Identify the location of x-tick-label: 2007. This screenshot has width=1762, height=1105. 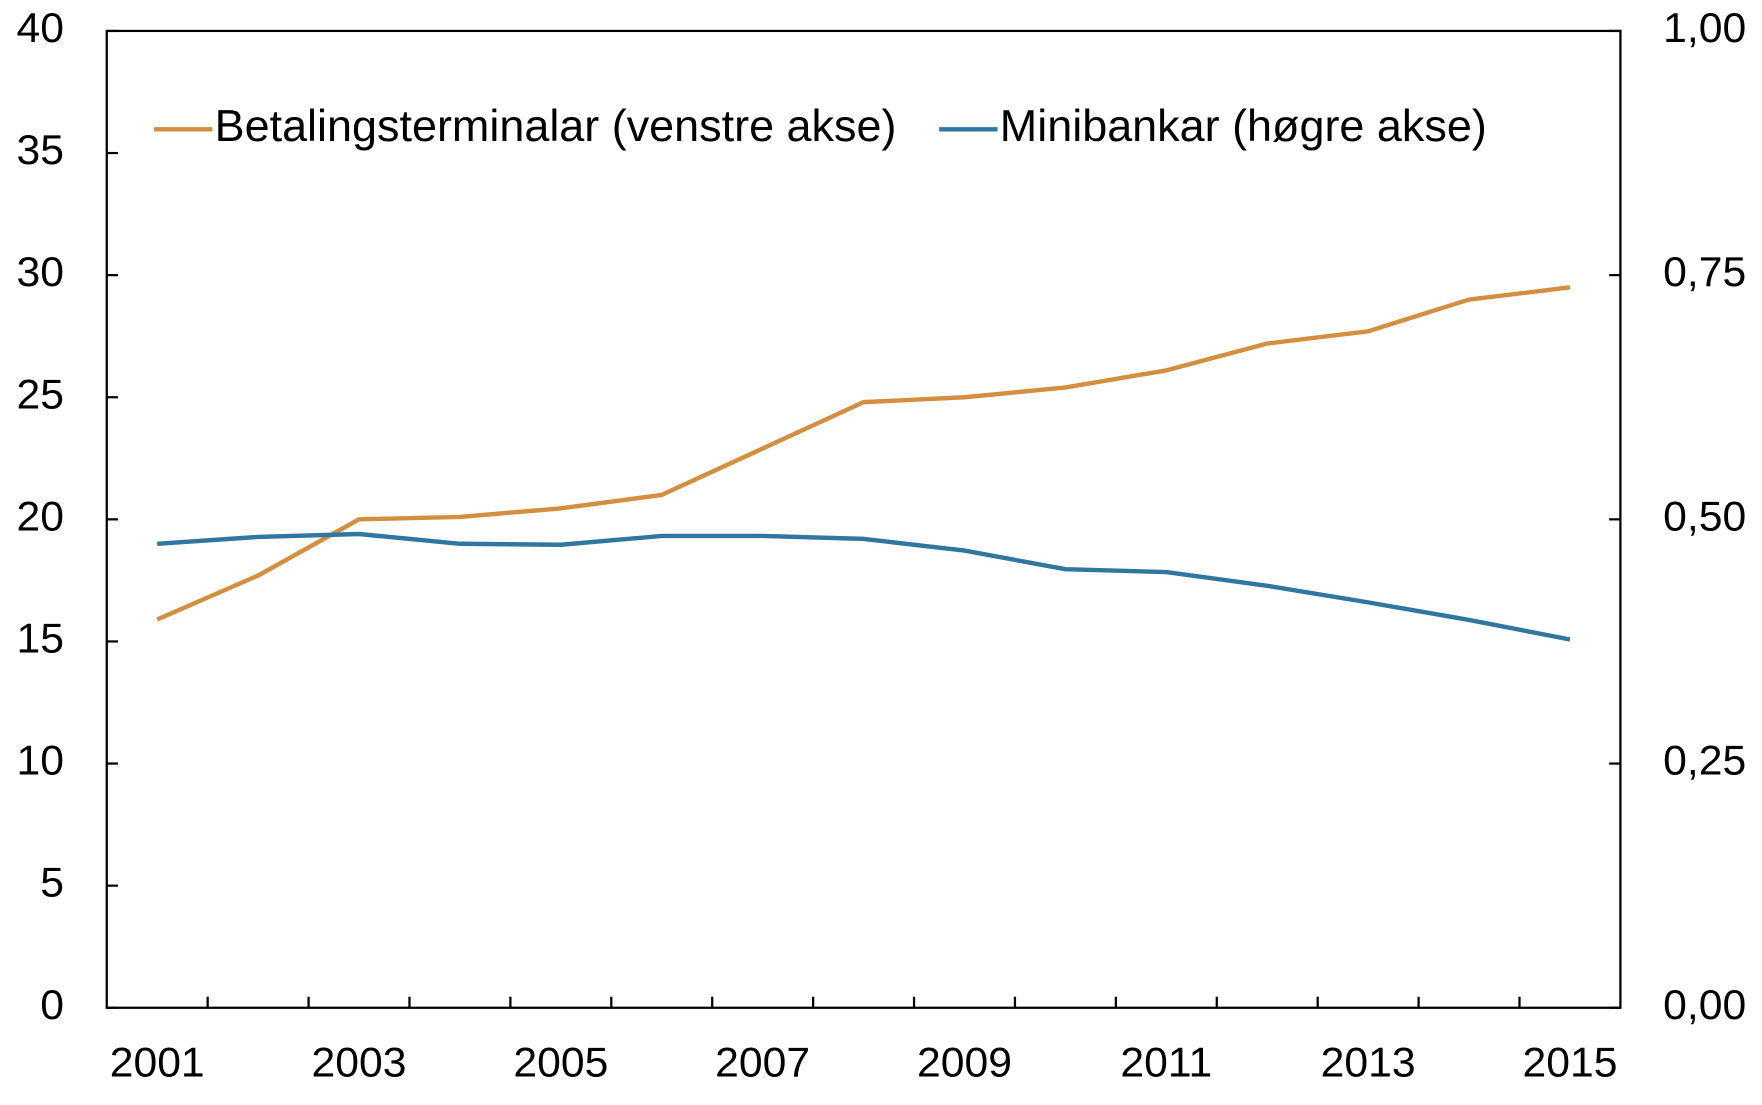
(762, 1062).